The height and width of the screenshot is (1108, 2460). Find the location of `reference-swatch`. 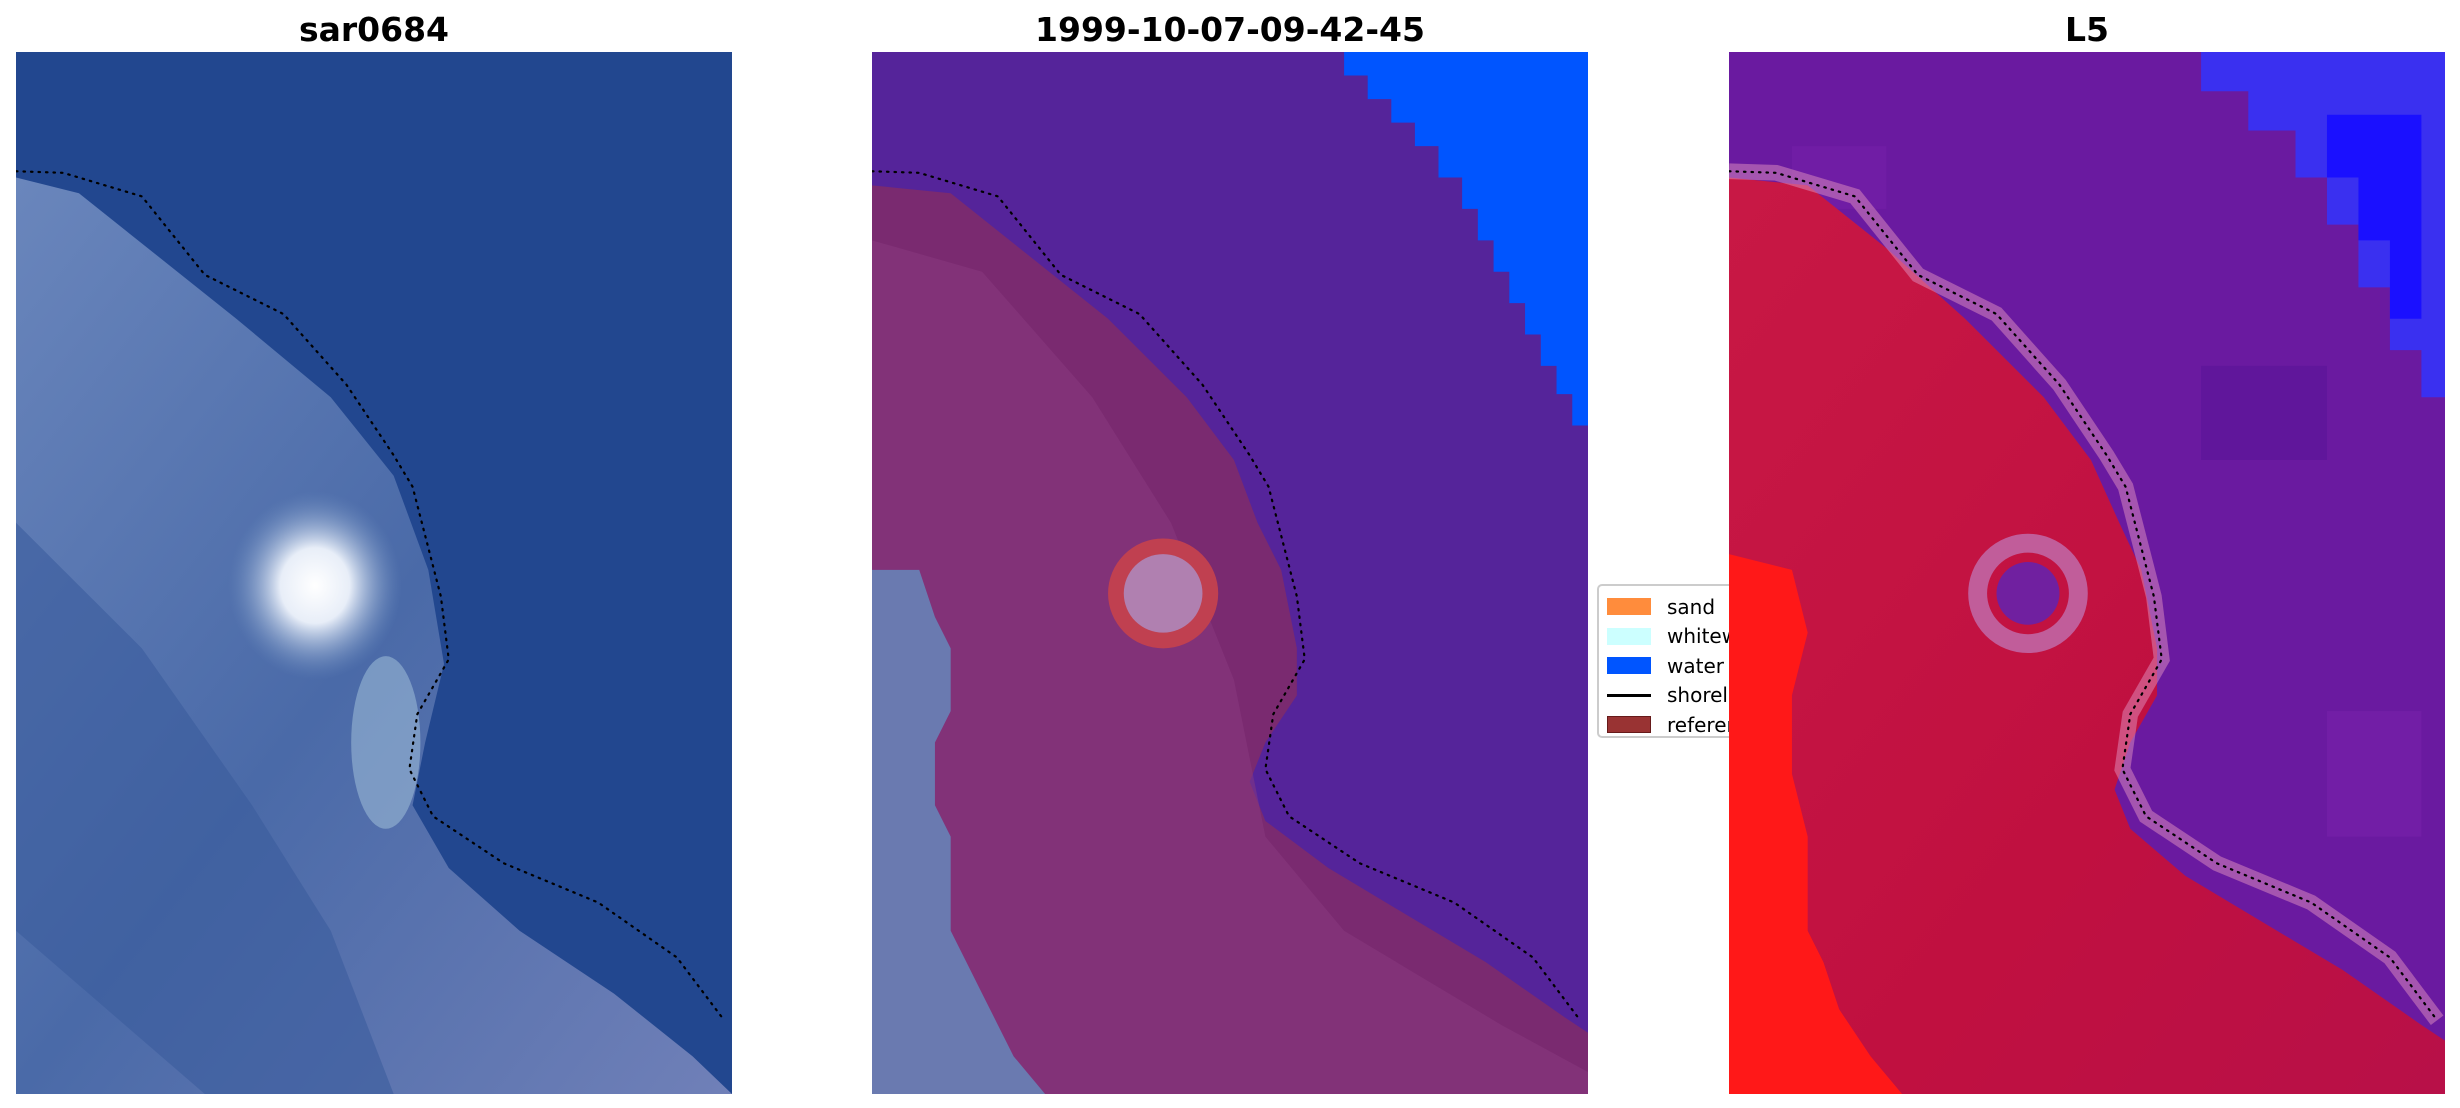

reference-swatch is located at coordinates (1629, 725).